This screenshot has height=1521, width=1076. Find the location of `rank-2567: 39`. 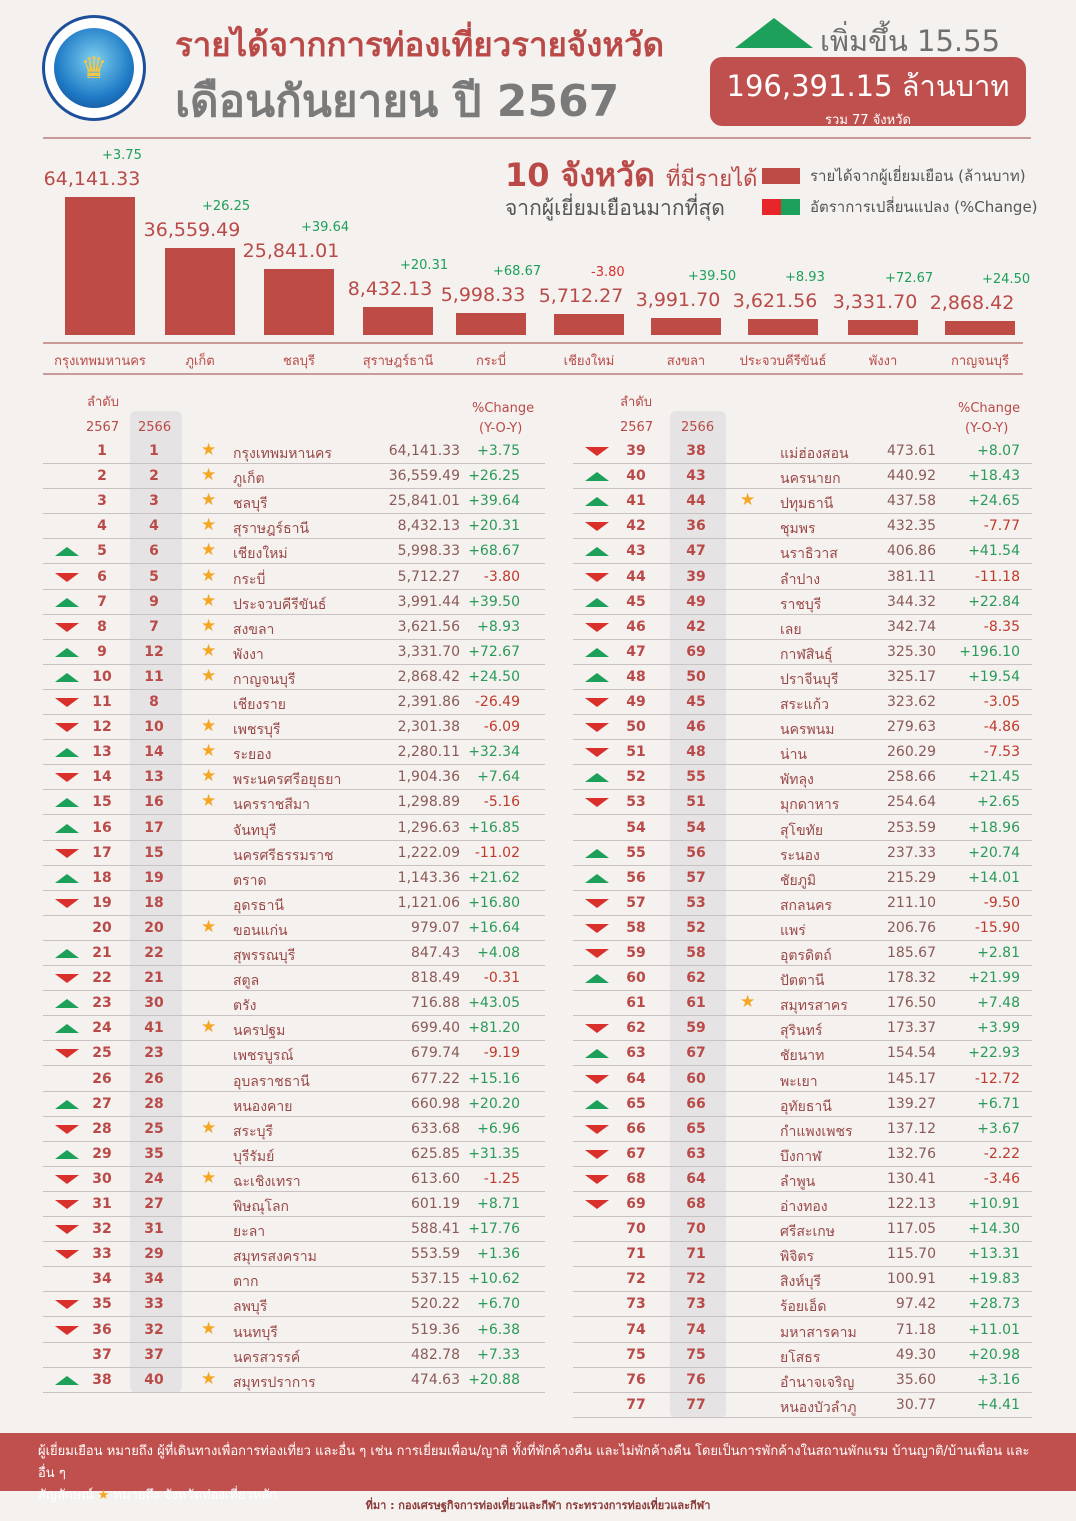

rank-2567: 39 is located at coordinates (636, 451).